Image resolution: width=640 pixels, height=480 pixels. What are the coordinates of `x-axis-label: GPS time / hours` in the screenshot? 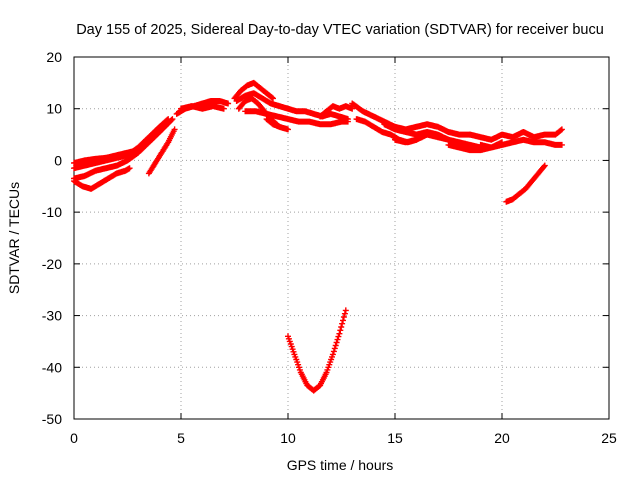 It's located at (340, 465).